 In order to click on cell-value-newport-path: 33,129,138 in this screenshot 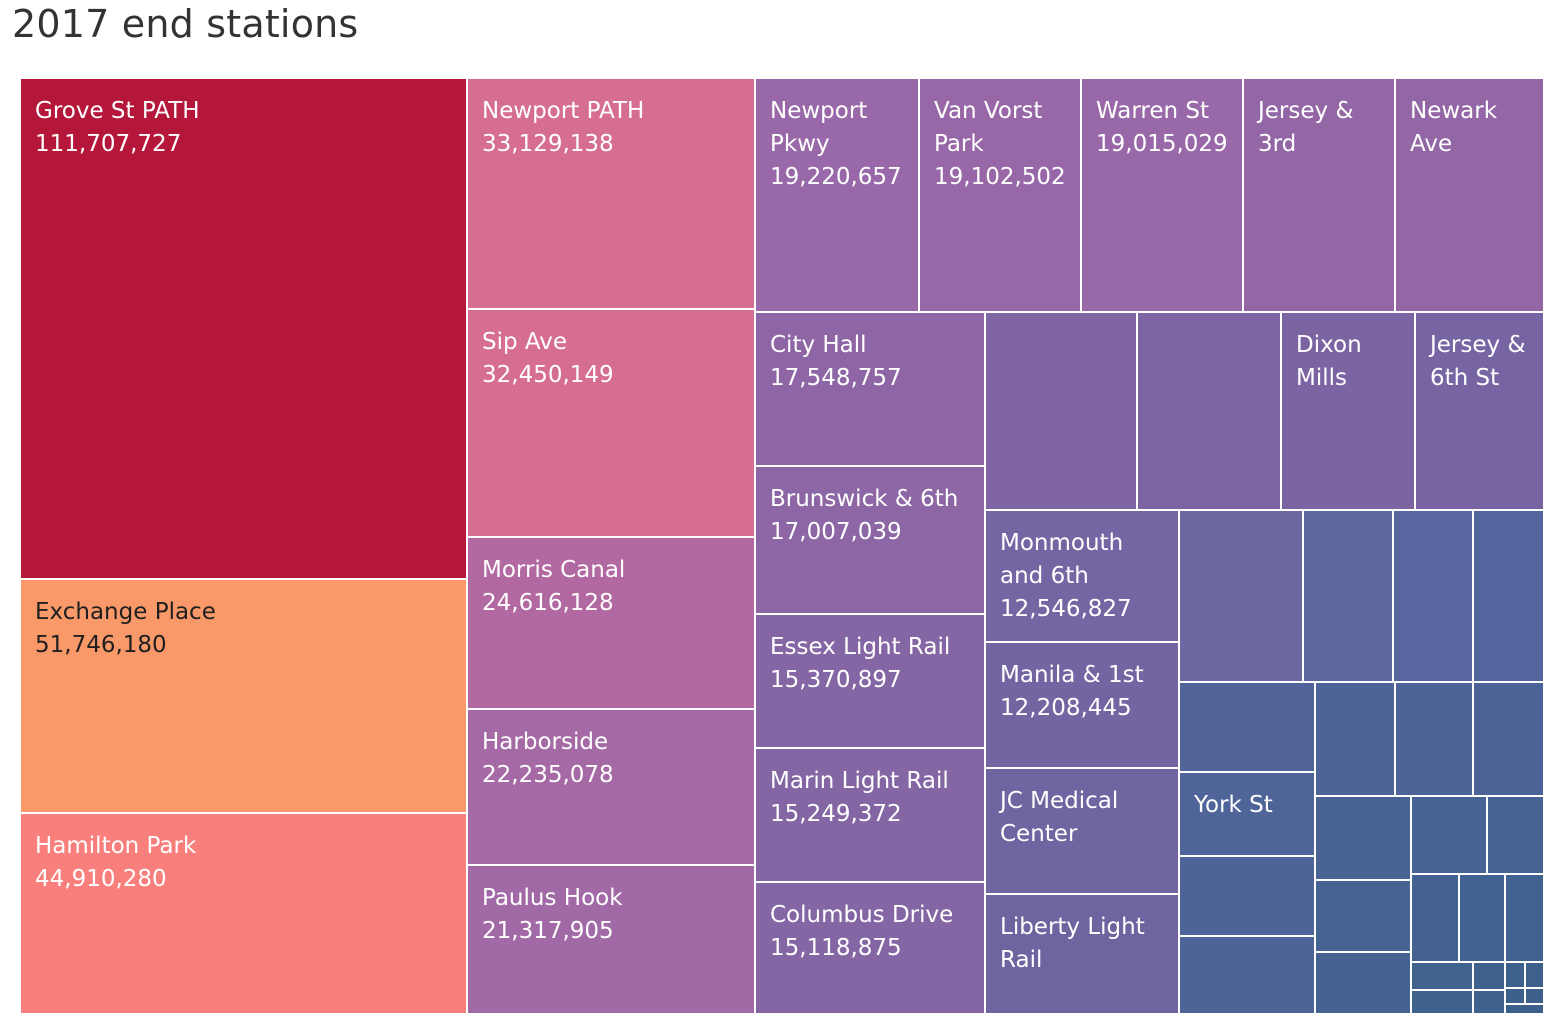, I will do `click(548, 144)`.